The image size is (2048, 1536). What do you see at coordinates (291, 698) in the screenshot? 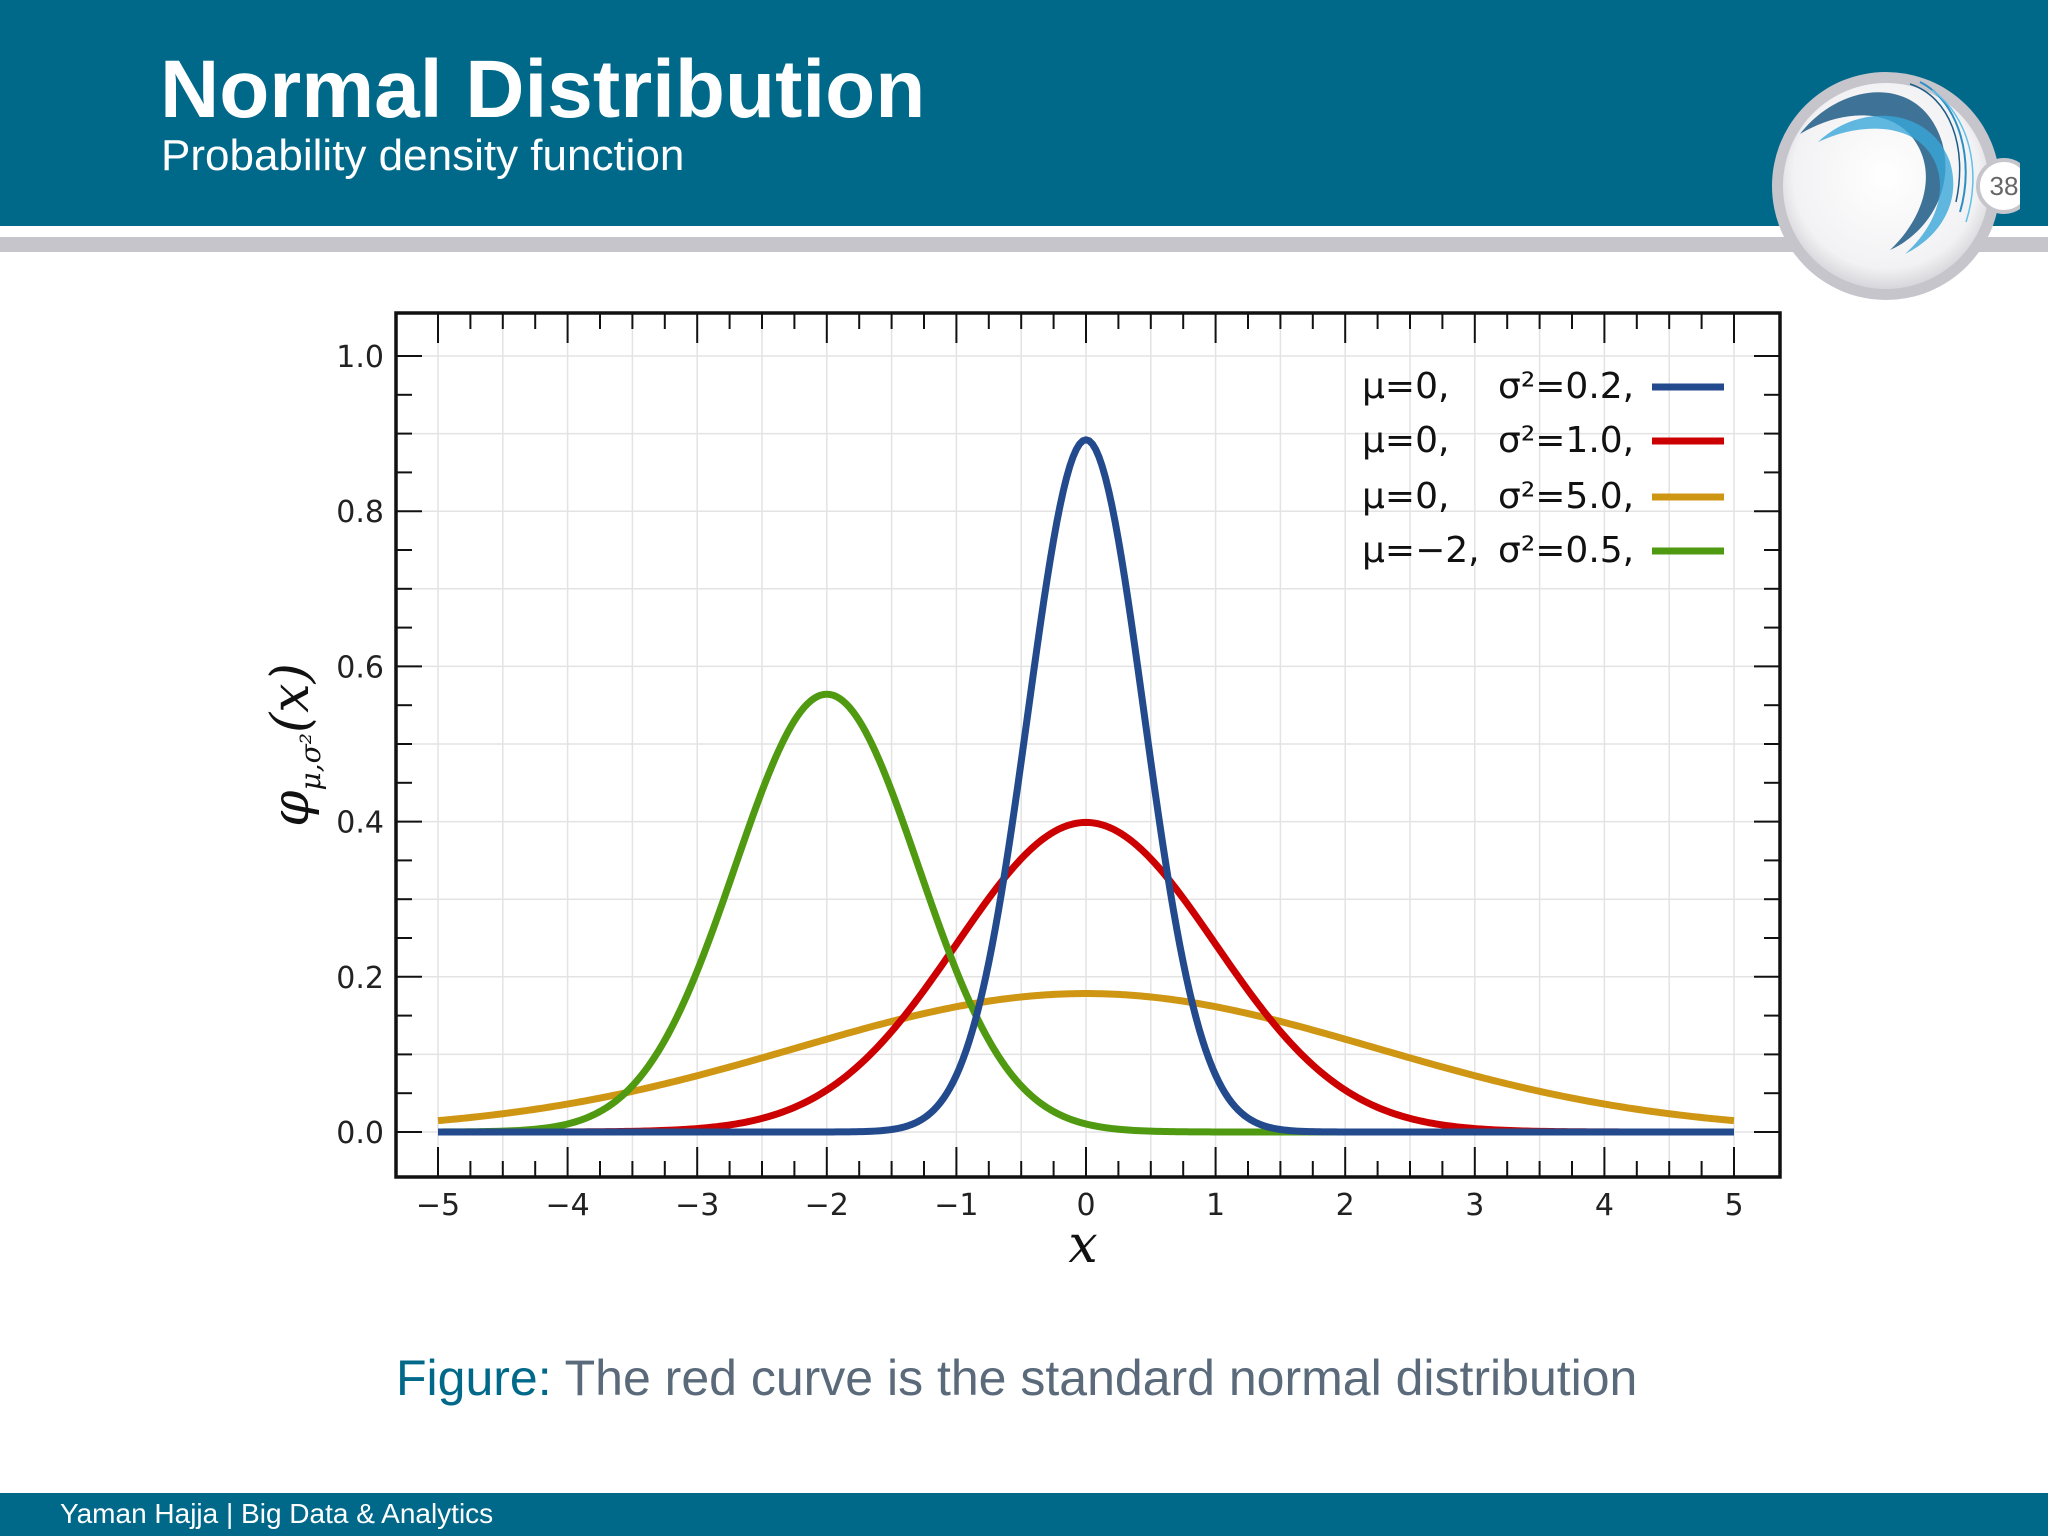
I see `y-axis-label-arg: (x)` at bounding box center [291, 698].